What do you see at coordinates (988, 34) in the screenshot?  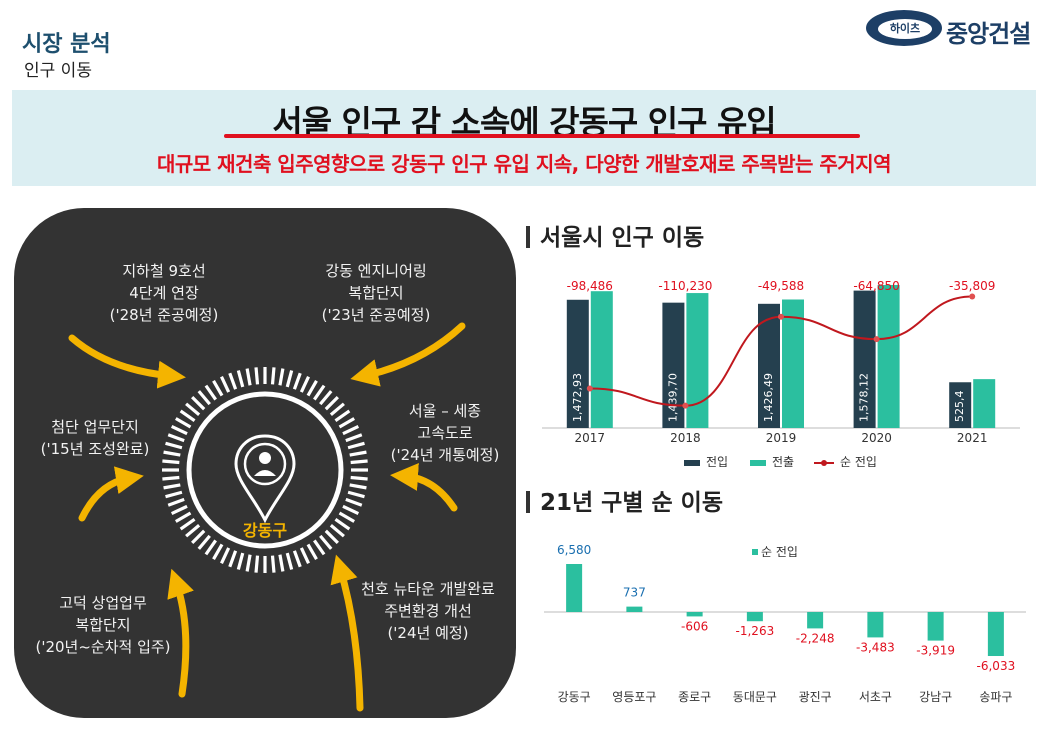 I see `logo-name: 중앙건설` at bounding box center [988, 34].